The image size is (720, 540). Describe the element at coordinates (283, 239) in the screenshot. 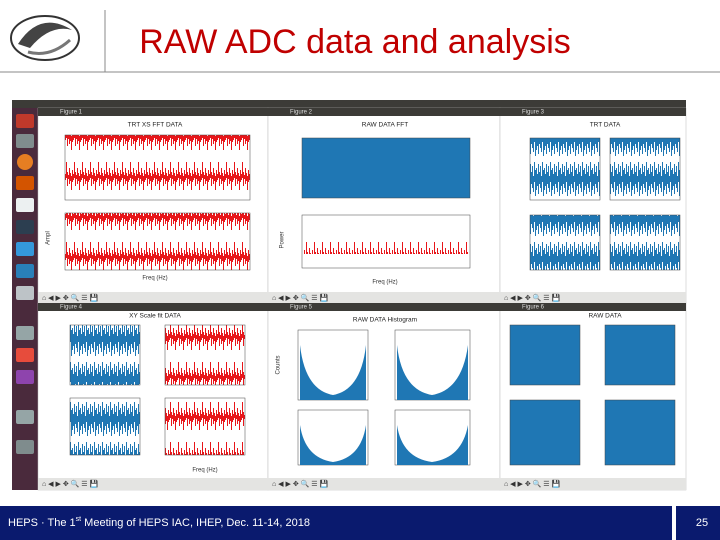

I see `y-axis-label: Power` at that location.